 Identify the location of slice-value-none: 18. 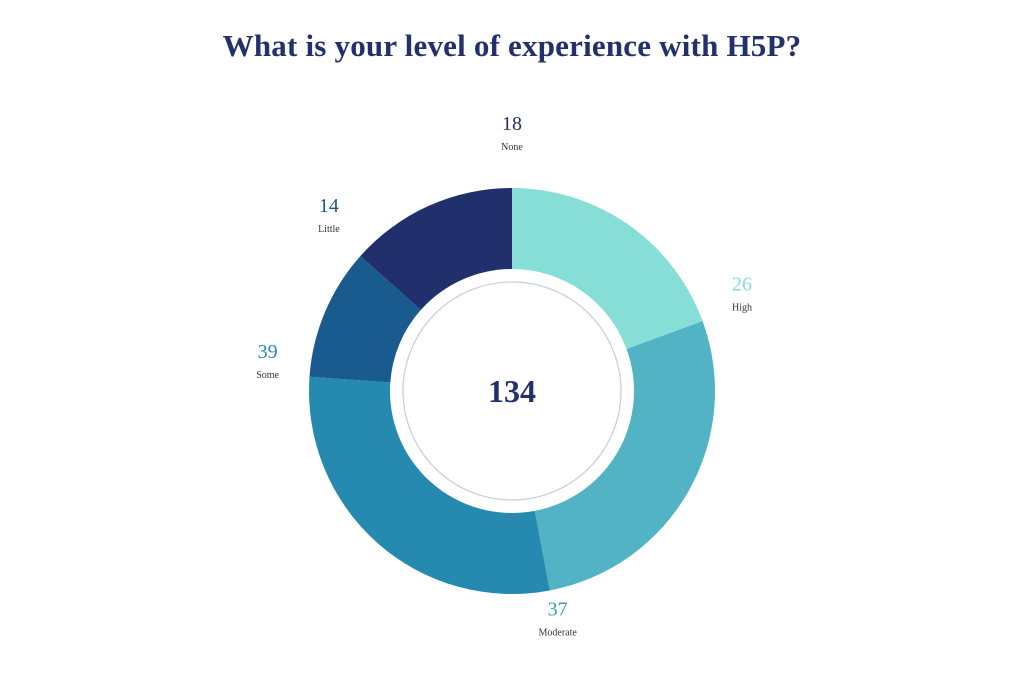
(512, 124).